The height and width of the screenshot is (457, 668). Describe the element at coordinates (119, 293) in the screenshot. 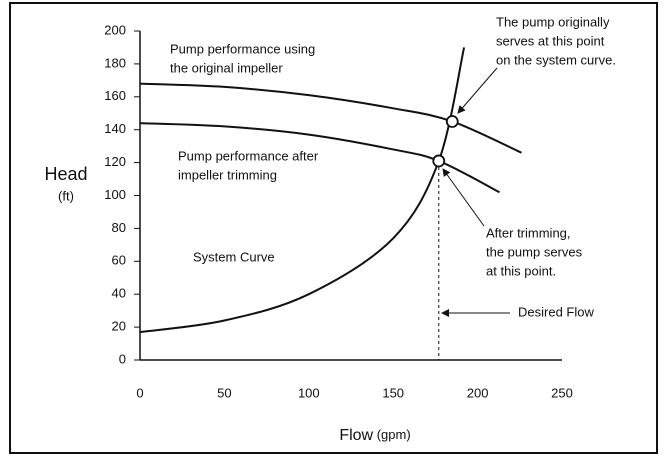

I see `y-tick-label: 40` at that location.